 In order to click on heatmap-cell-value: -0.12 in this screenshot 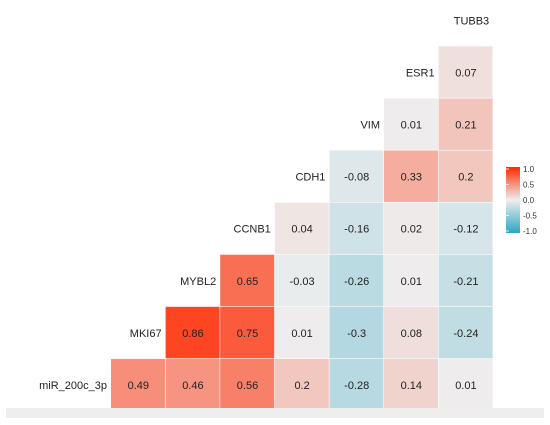, I will do `click(465, 230)`.